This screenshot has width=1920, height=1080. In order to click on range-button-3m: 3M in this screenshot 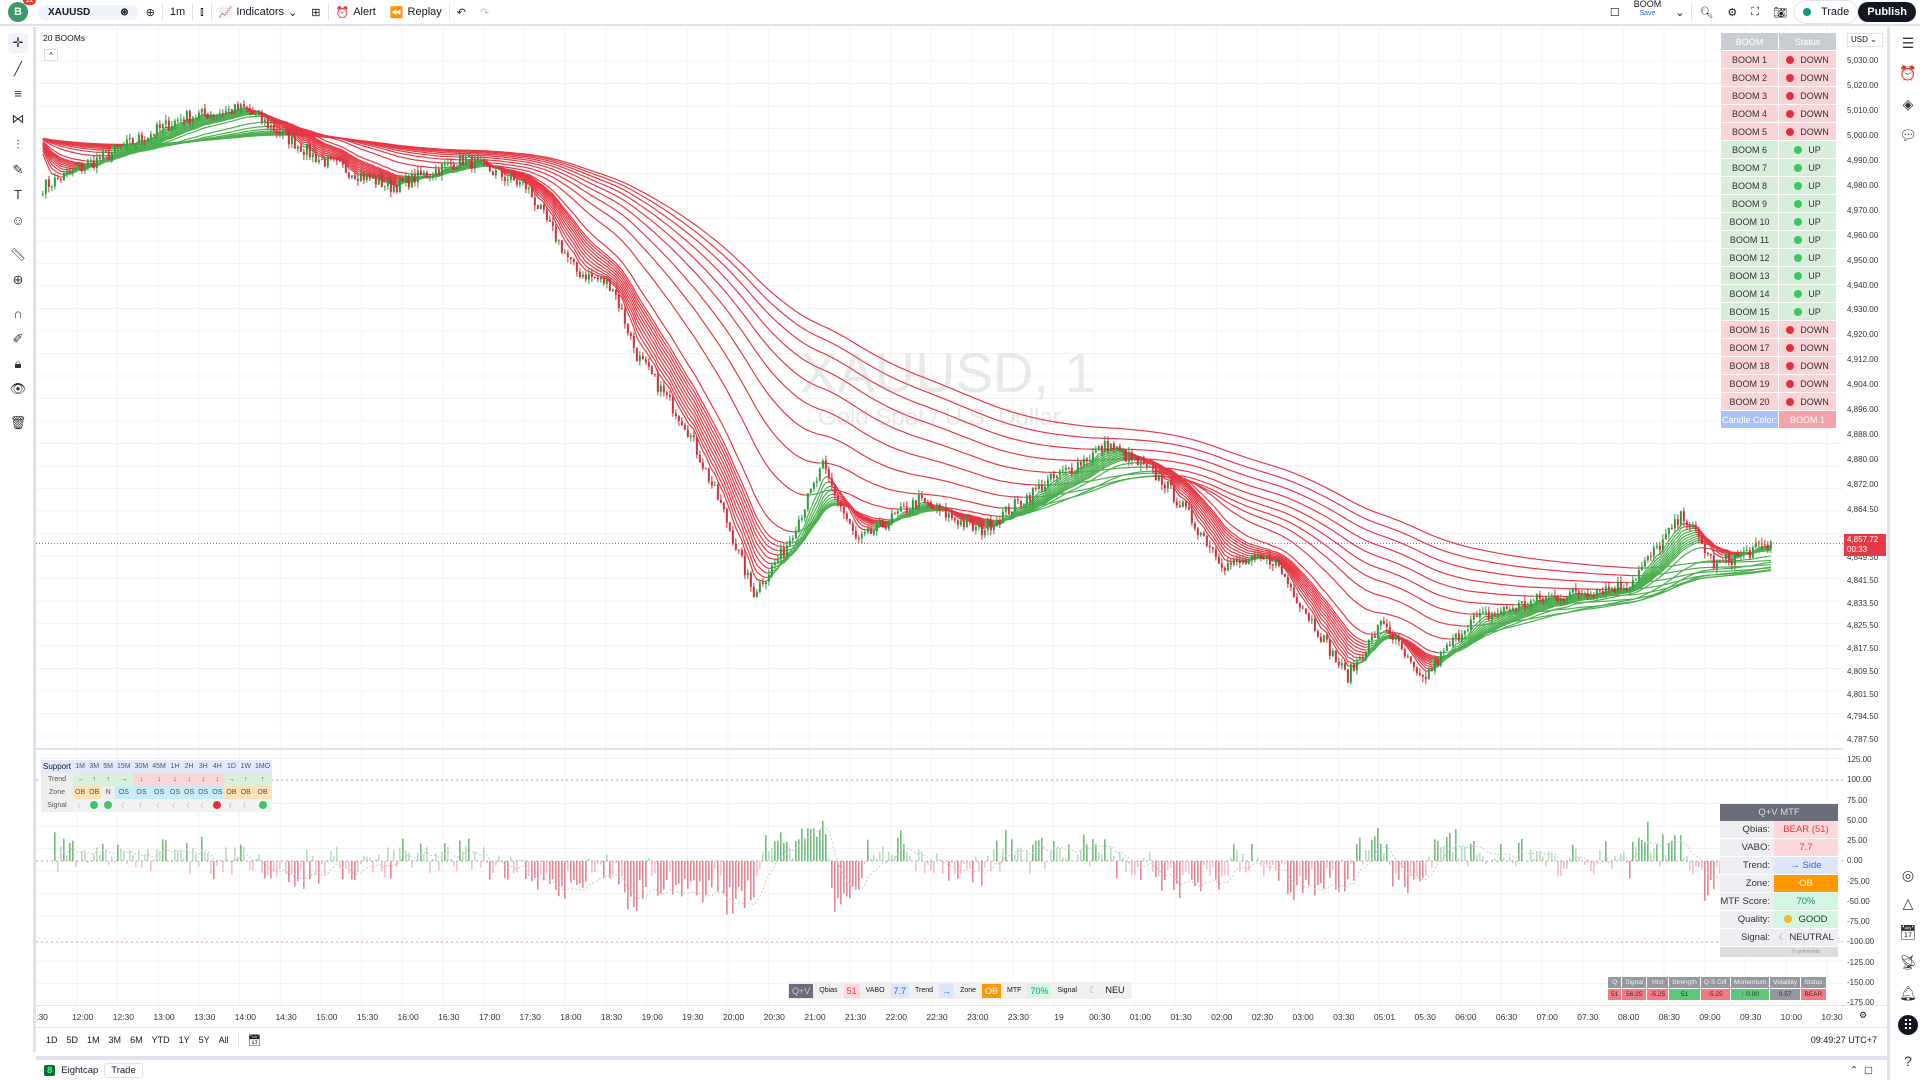, I will do `click(115, 1040)`.